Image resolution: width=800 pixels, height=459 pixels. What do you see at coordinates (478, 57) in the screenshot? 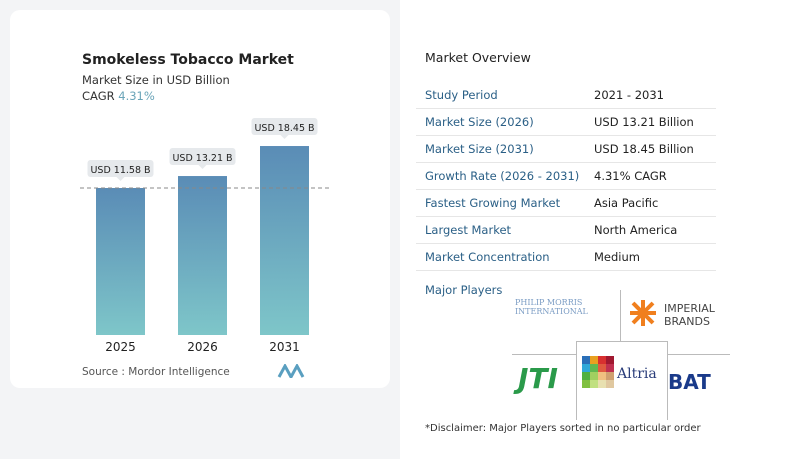
I see `overview-heading: Market Overview` at bounding box center [478, 57].